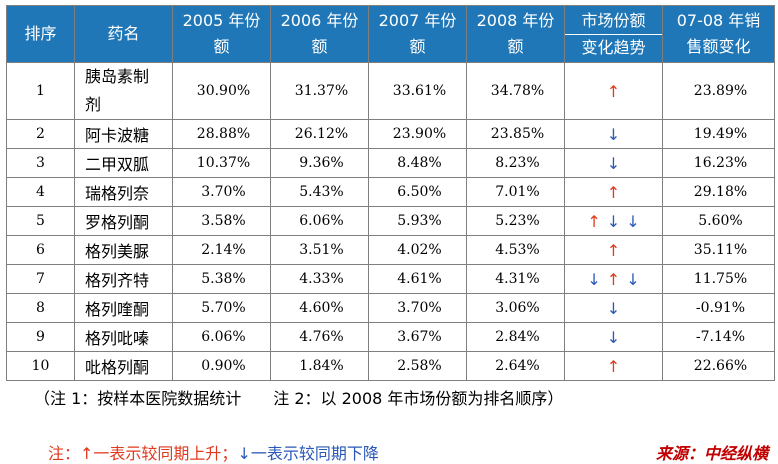 This screenshot has height=464, width=778. Describe the element at coordinates (40, 221) in the screenshot. I see `rank-cell: 5` at that location.